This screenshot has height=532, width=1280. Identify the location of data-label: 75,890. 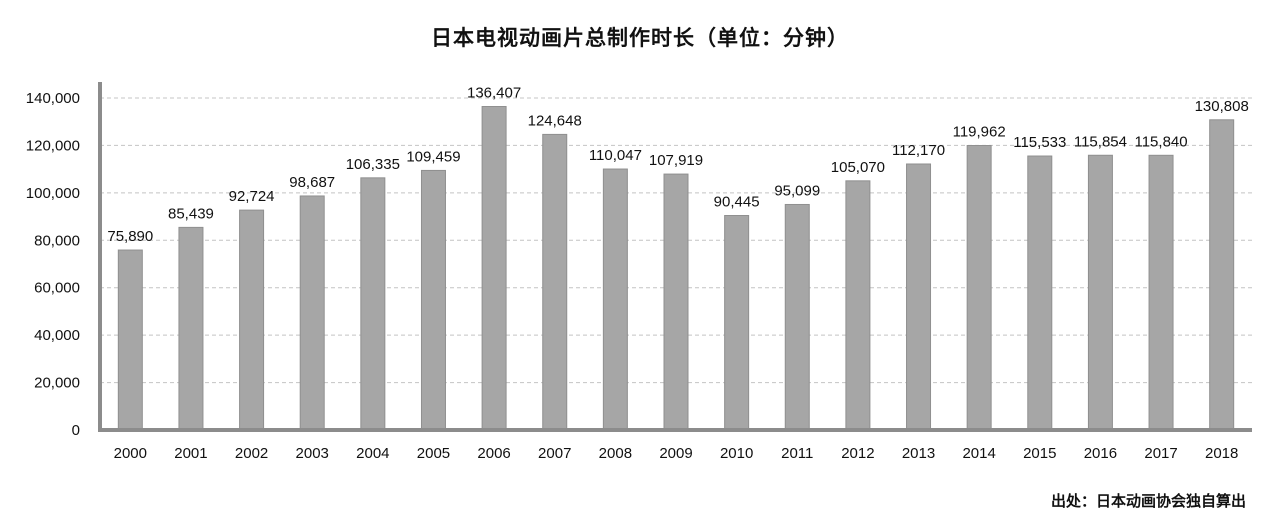
(130, 236).